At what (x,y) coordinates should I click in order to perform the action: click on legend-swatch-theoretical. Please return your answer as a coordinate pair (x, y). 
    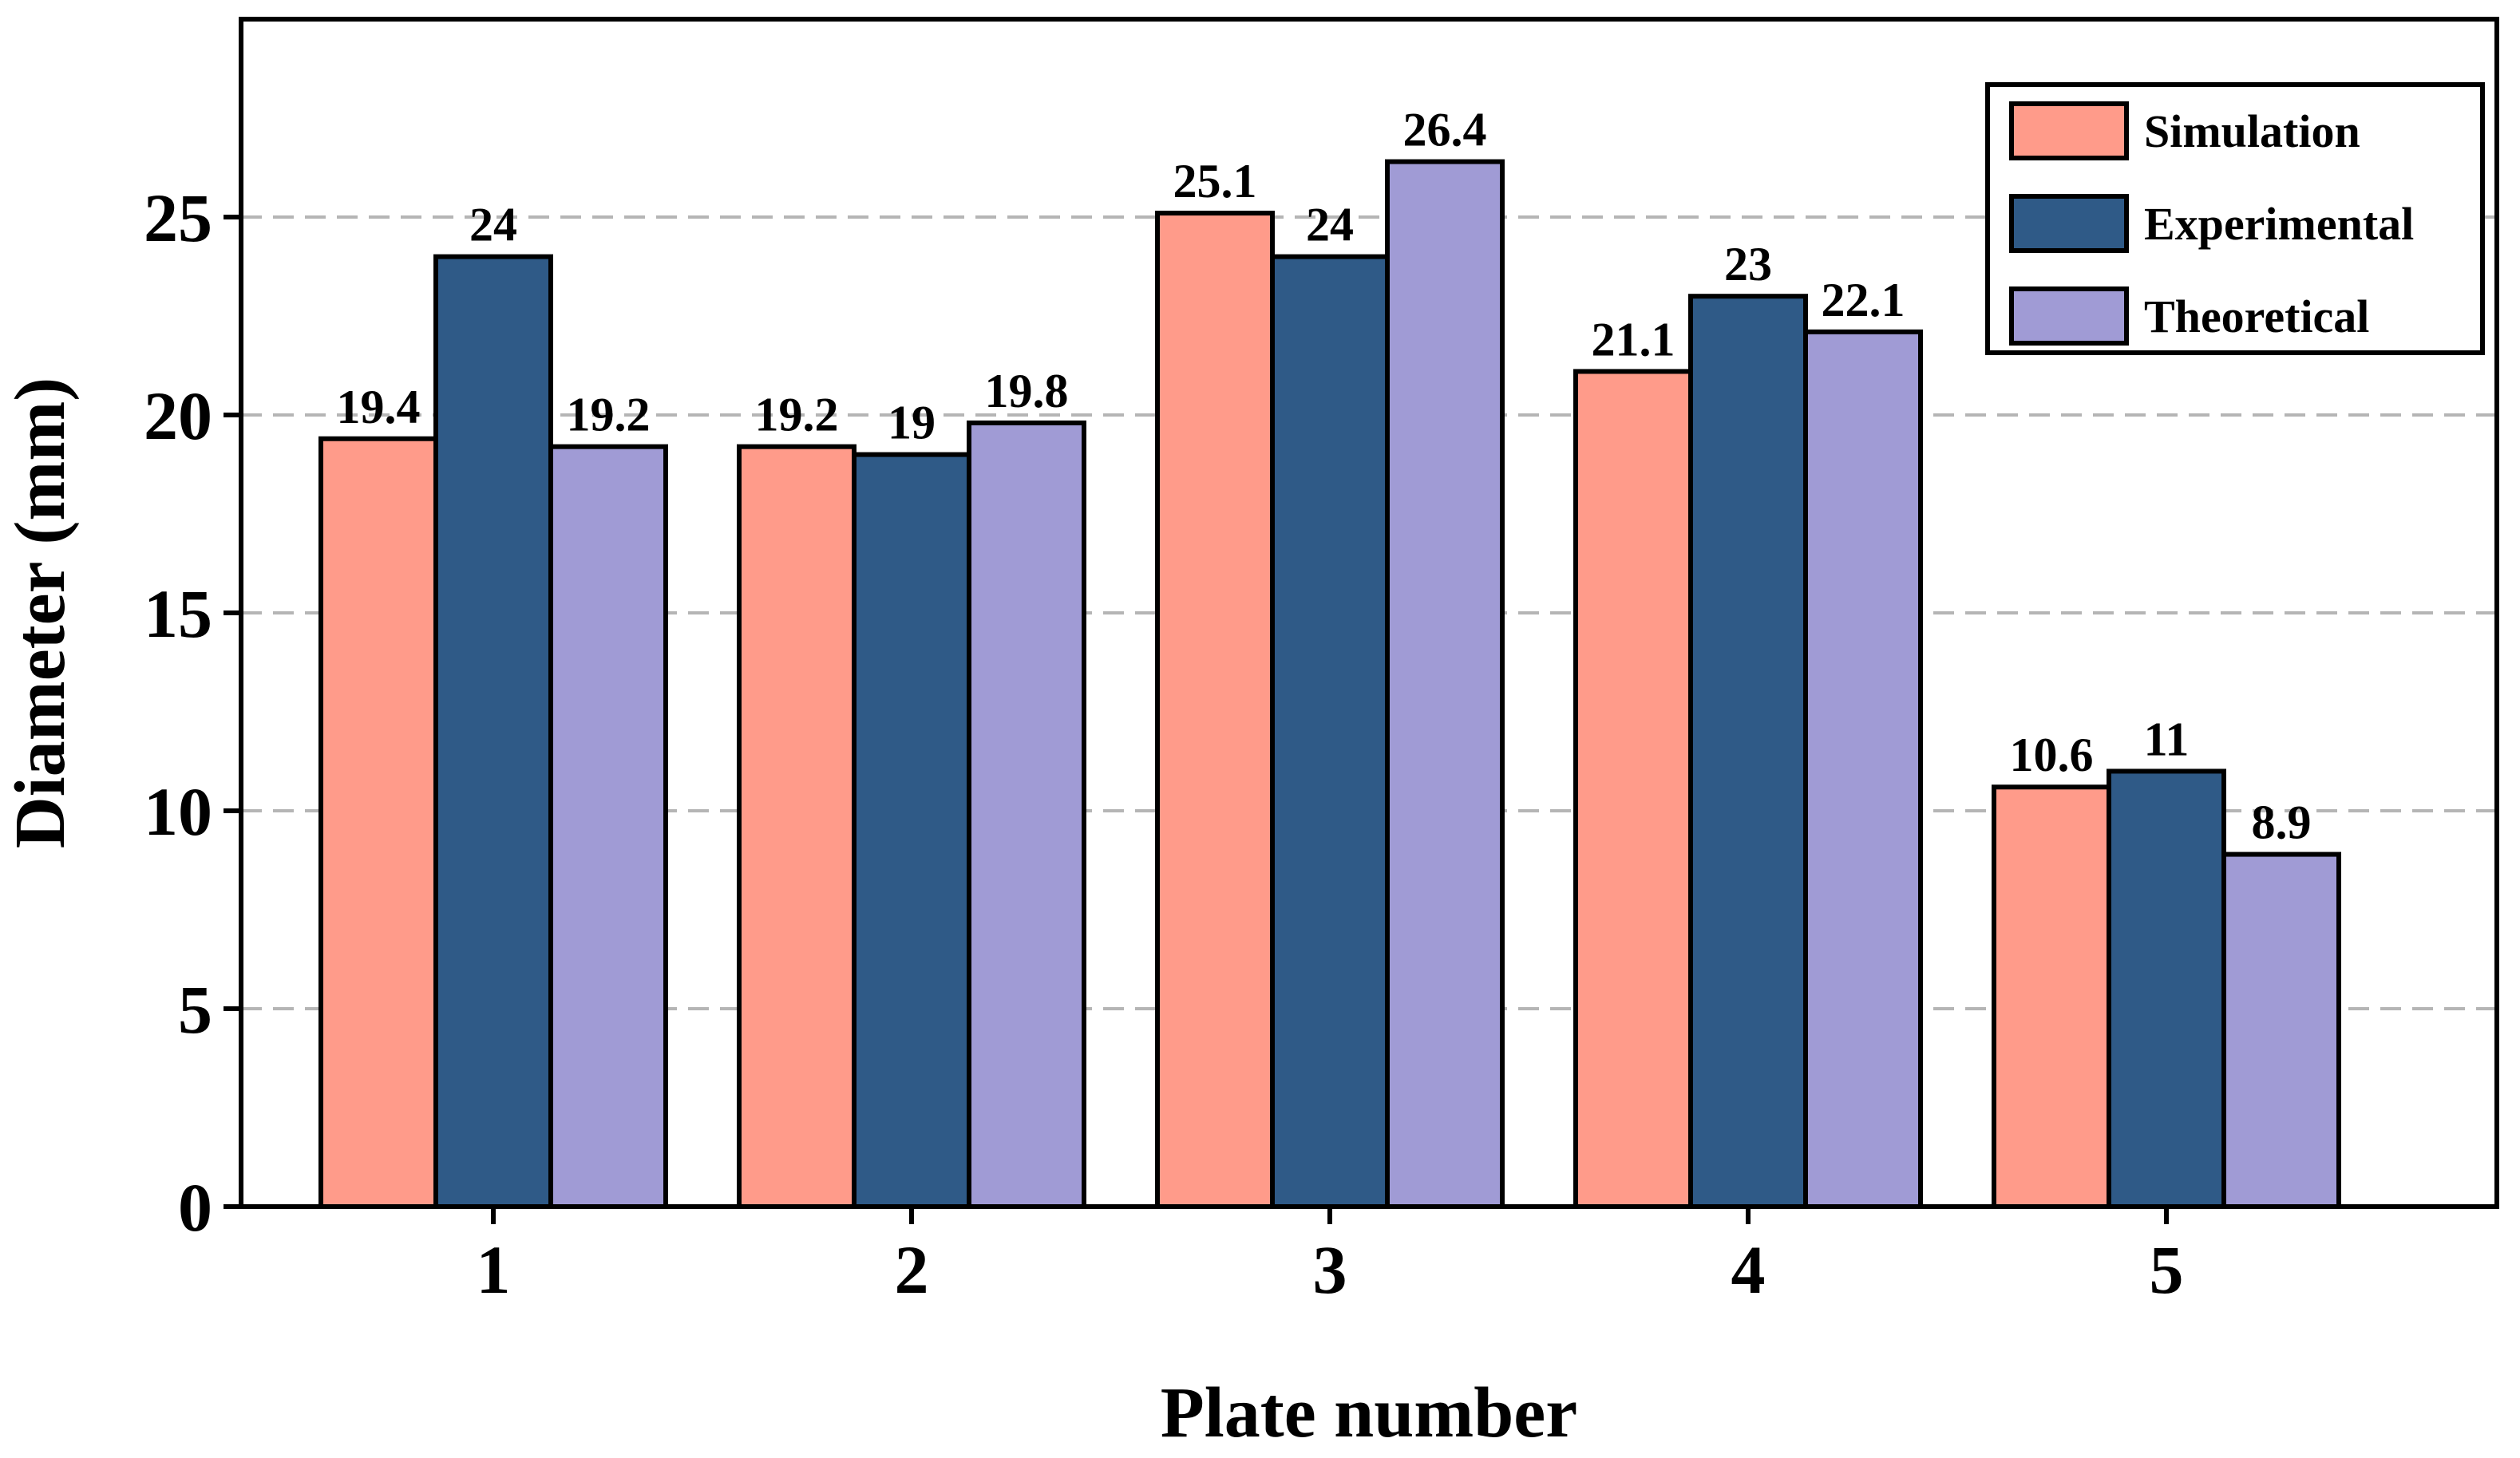
    Looking at the image, I should click on (2069, 316).